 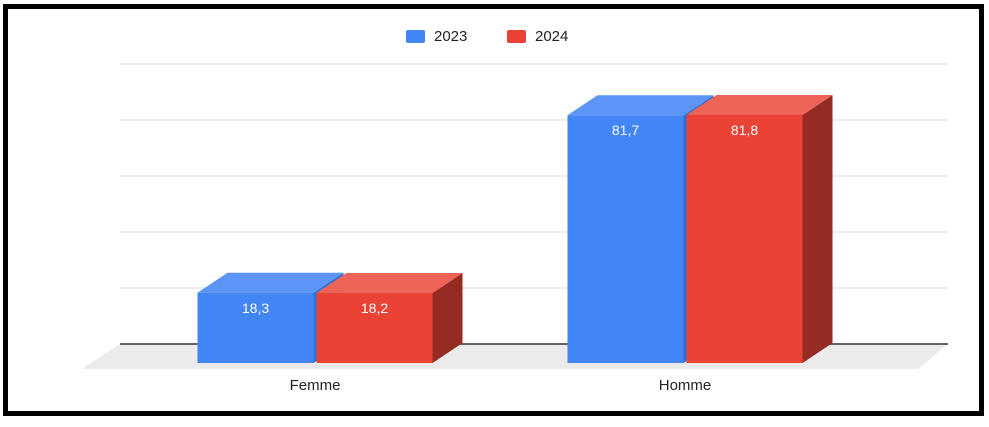 I want to click on data-label: 81,7, so click(x=625, y=130).